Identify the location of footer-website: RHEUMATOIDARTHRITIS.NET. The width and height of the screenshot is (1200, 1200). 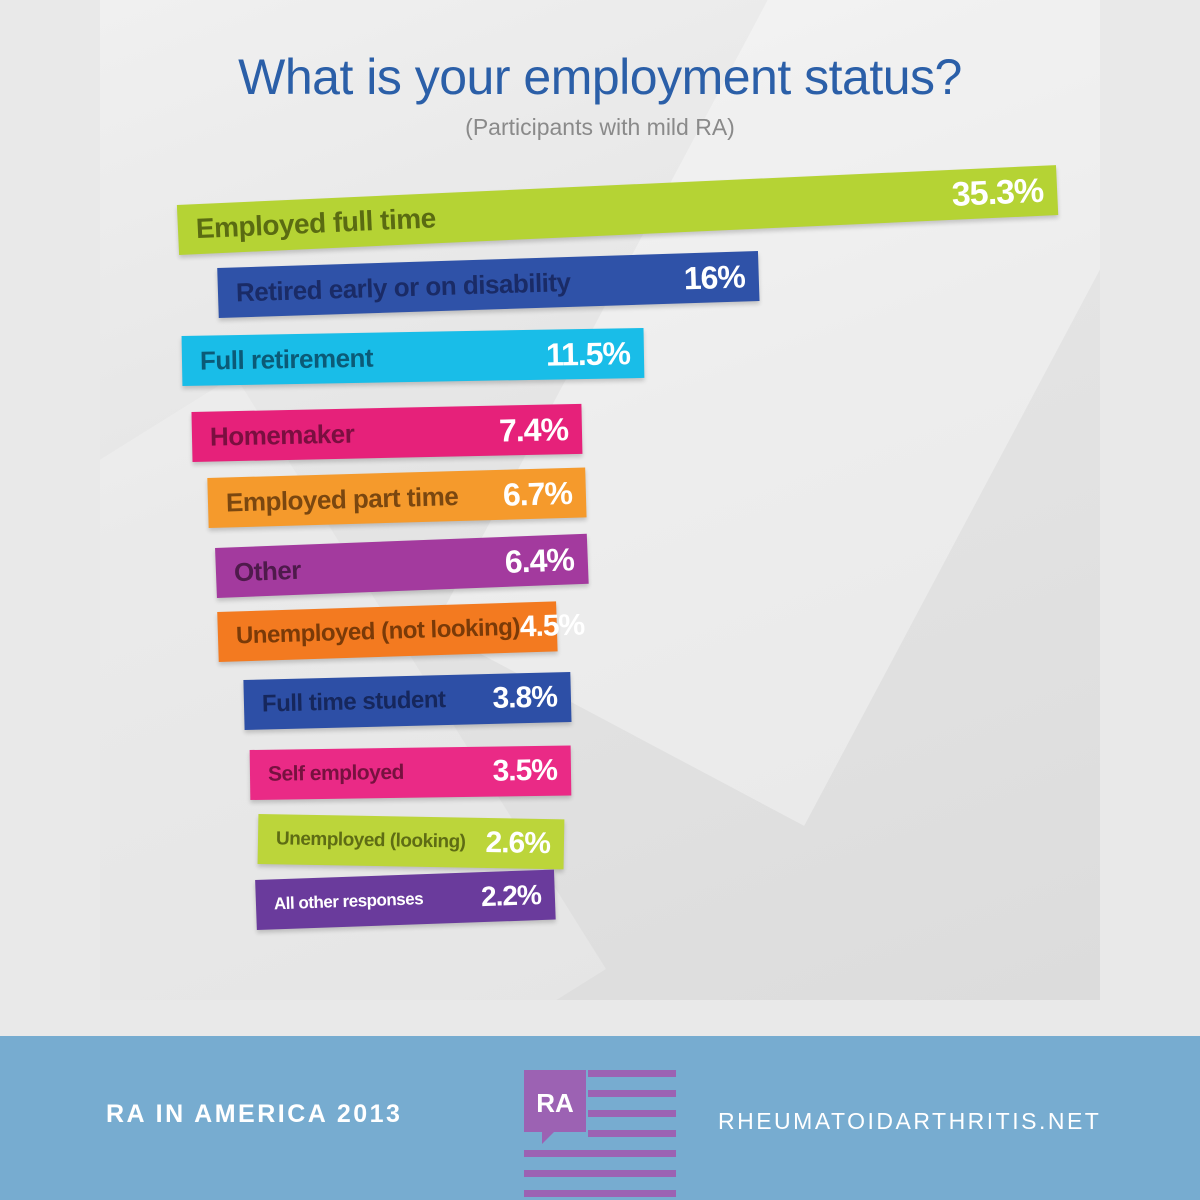
(910, 1121).